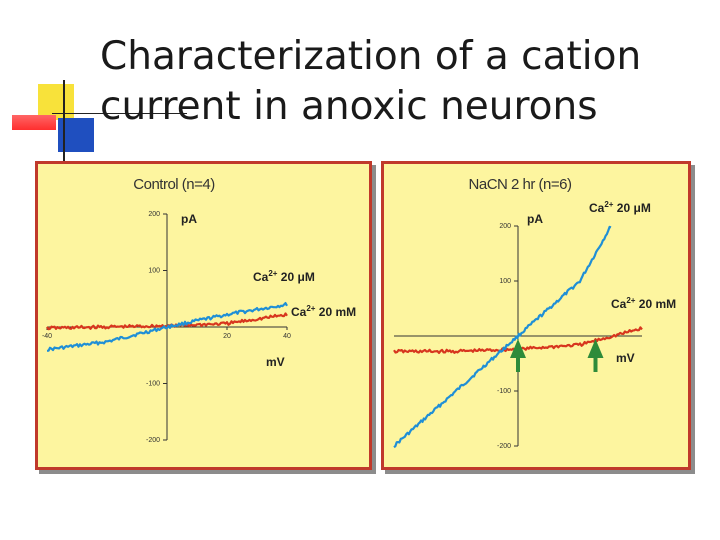  Describe the element at coordinates (64, 121) in the screenshot. I see `deco-vertical-line` at that location.